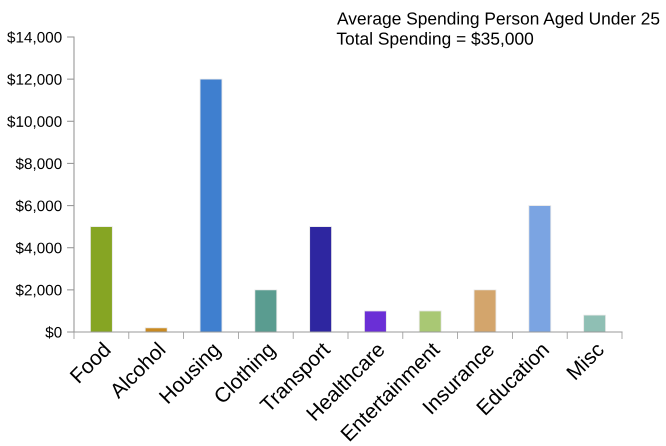  Describe the element at coordinates (39, 291) in the screenshot. I see `y-tick-label: $2,000` at that location.